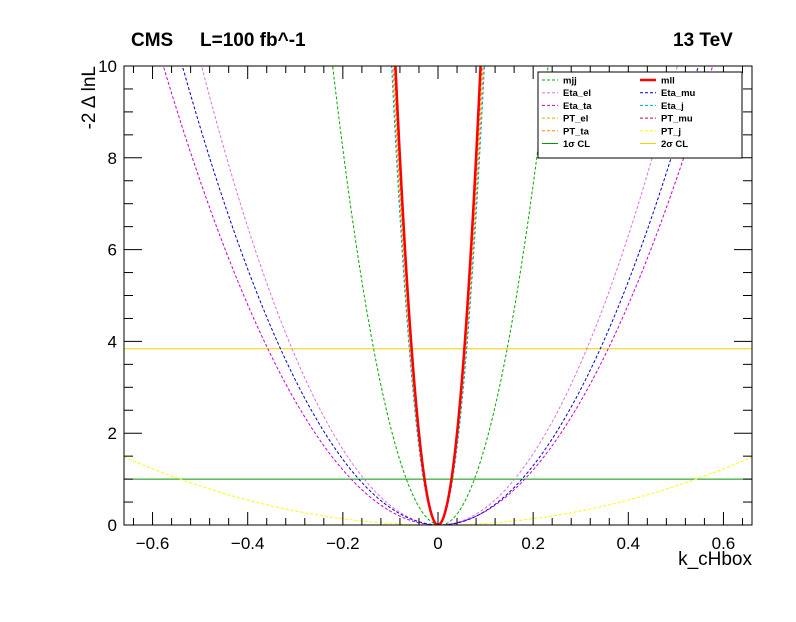  I want to click on legend-label: 1σ CL, so click(576, 144).